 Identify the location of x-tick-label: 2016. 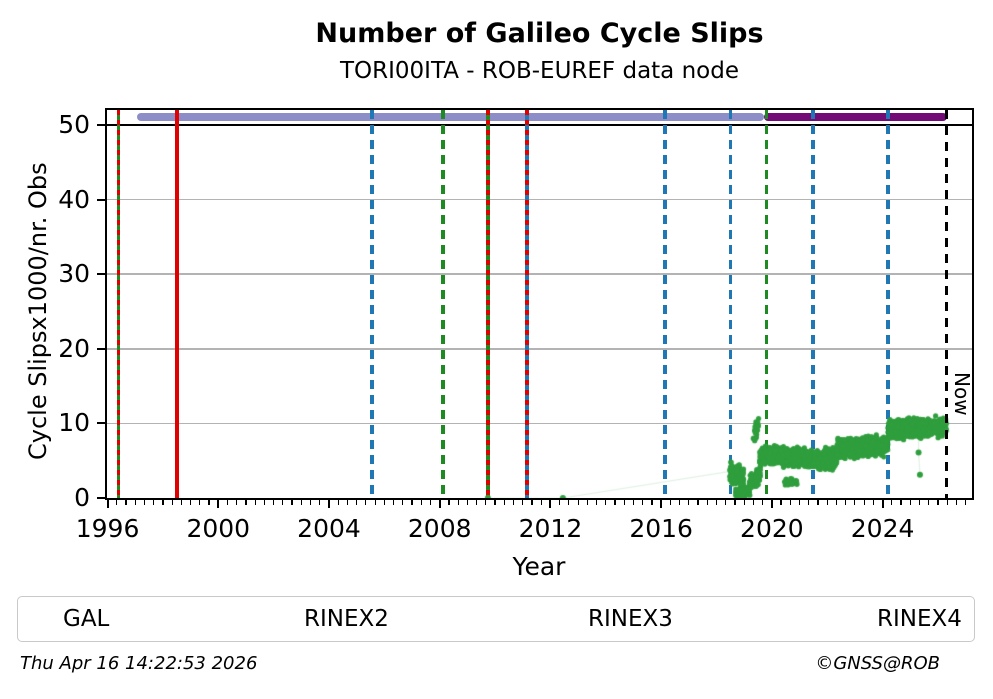
(661, 528).